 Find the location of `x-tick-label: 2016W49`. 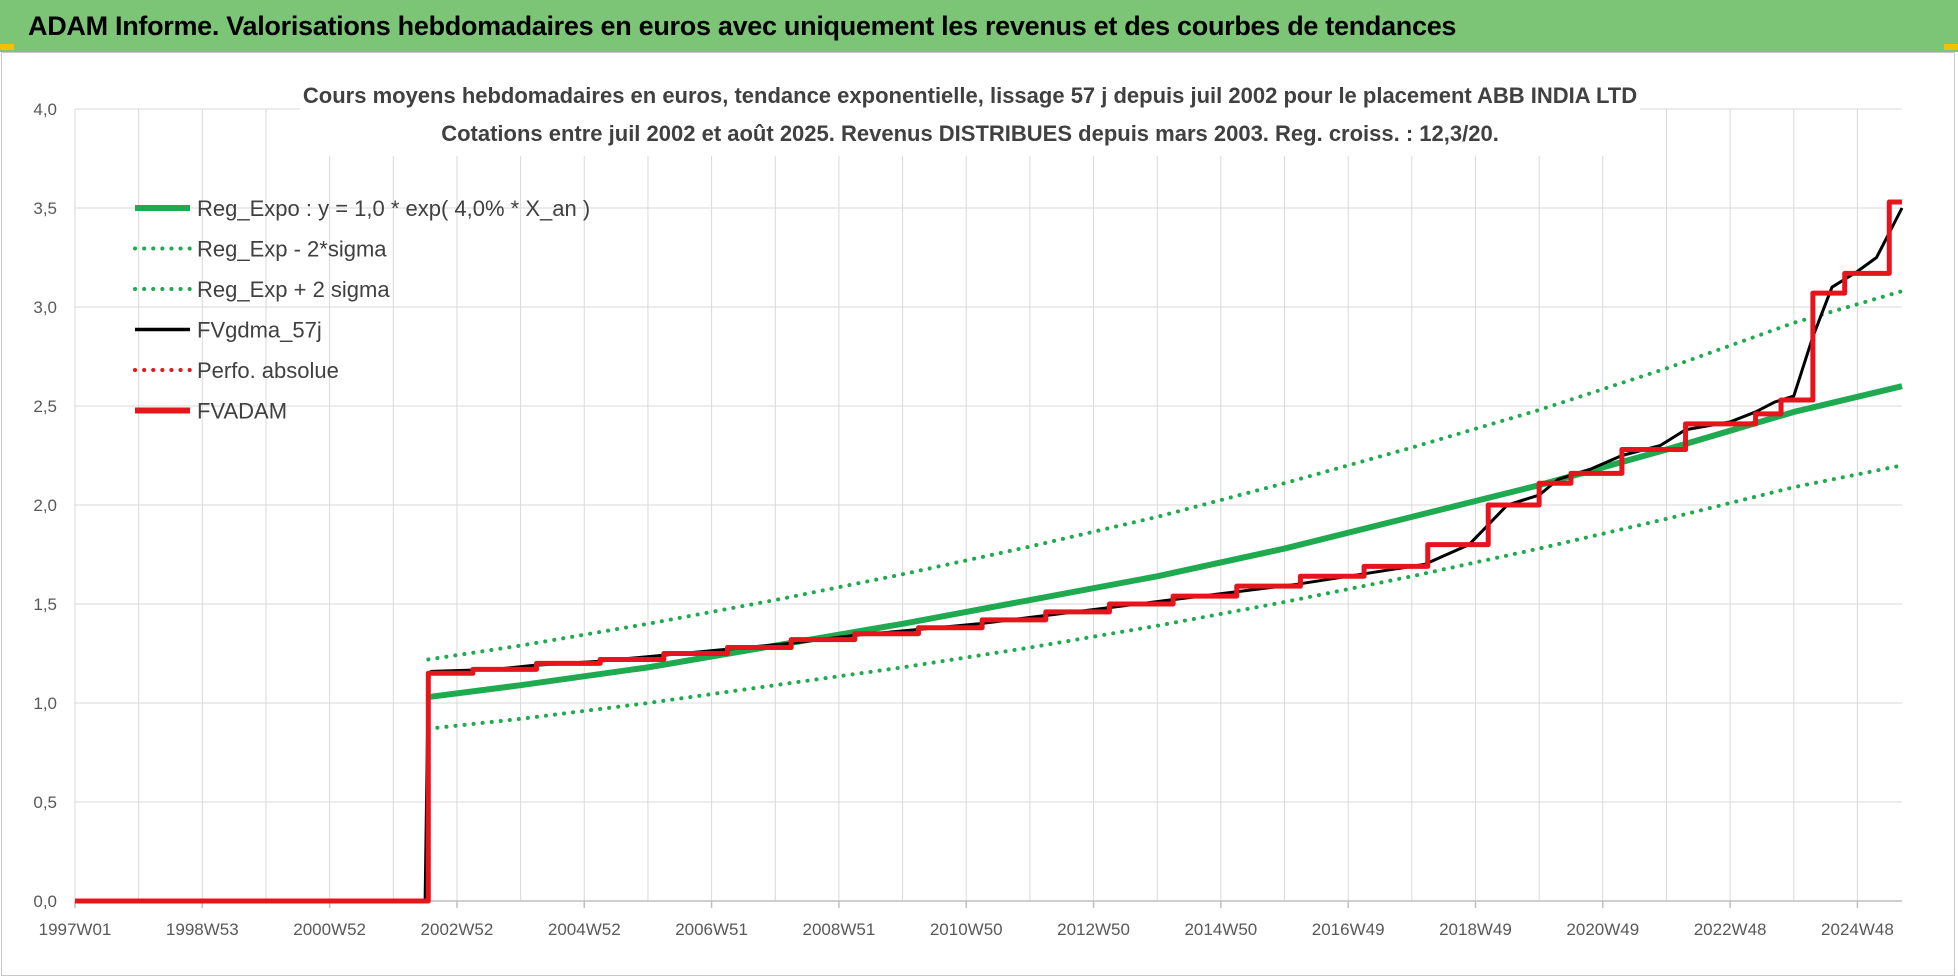

x-tick-label: 2016W49 is located at coordinates (1348, 929).